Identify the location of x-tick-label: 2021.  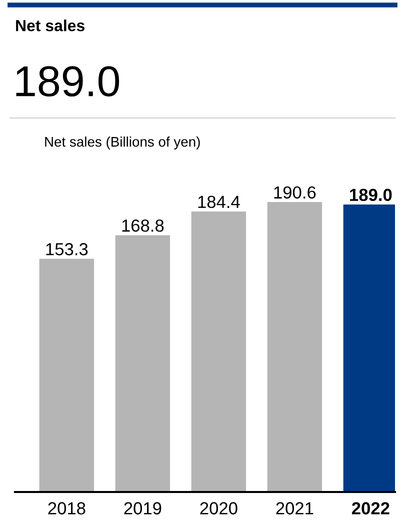
(295, 508).